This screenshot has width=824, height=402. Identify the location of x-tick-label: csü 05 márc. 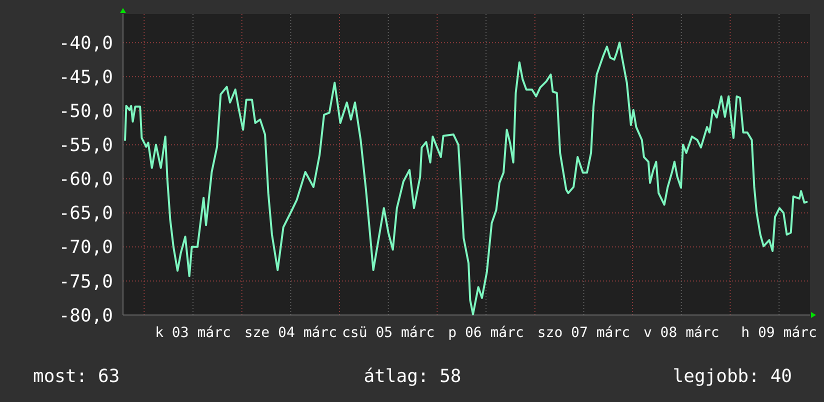
(388, 333).